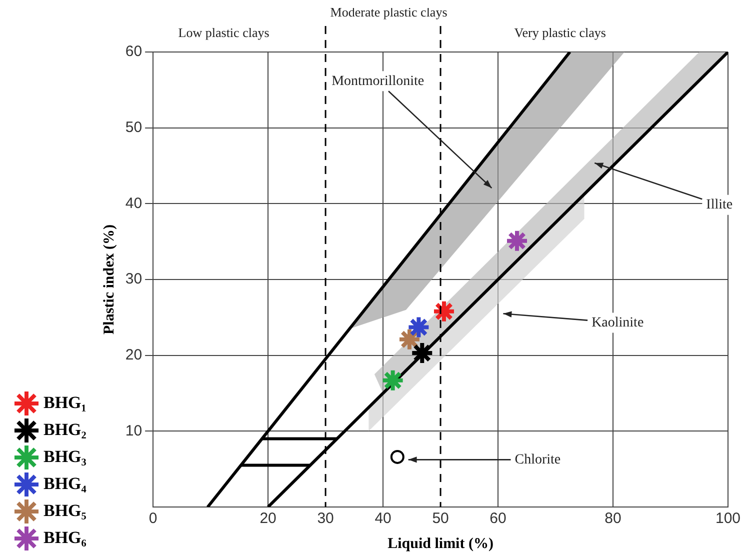 The width and height of the screenshot is (756, 557). I want to click on text: Low plastic clays, so click(224, 32).